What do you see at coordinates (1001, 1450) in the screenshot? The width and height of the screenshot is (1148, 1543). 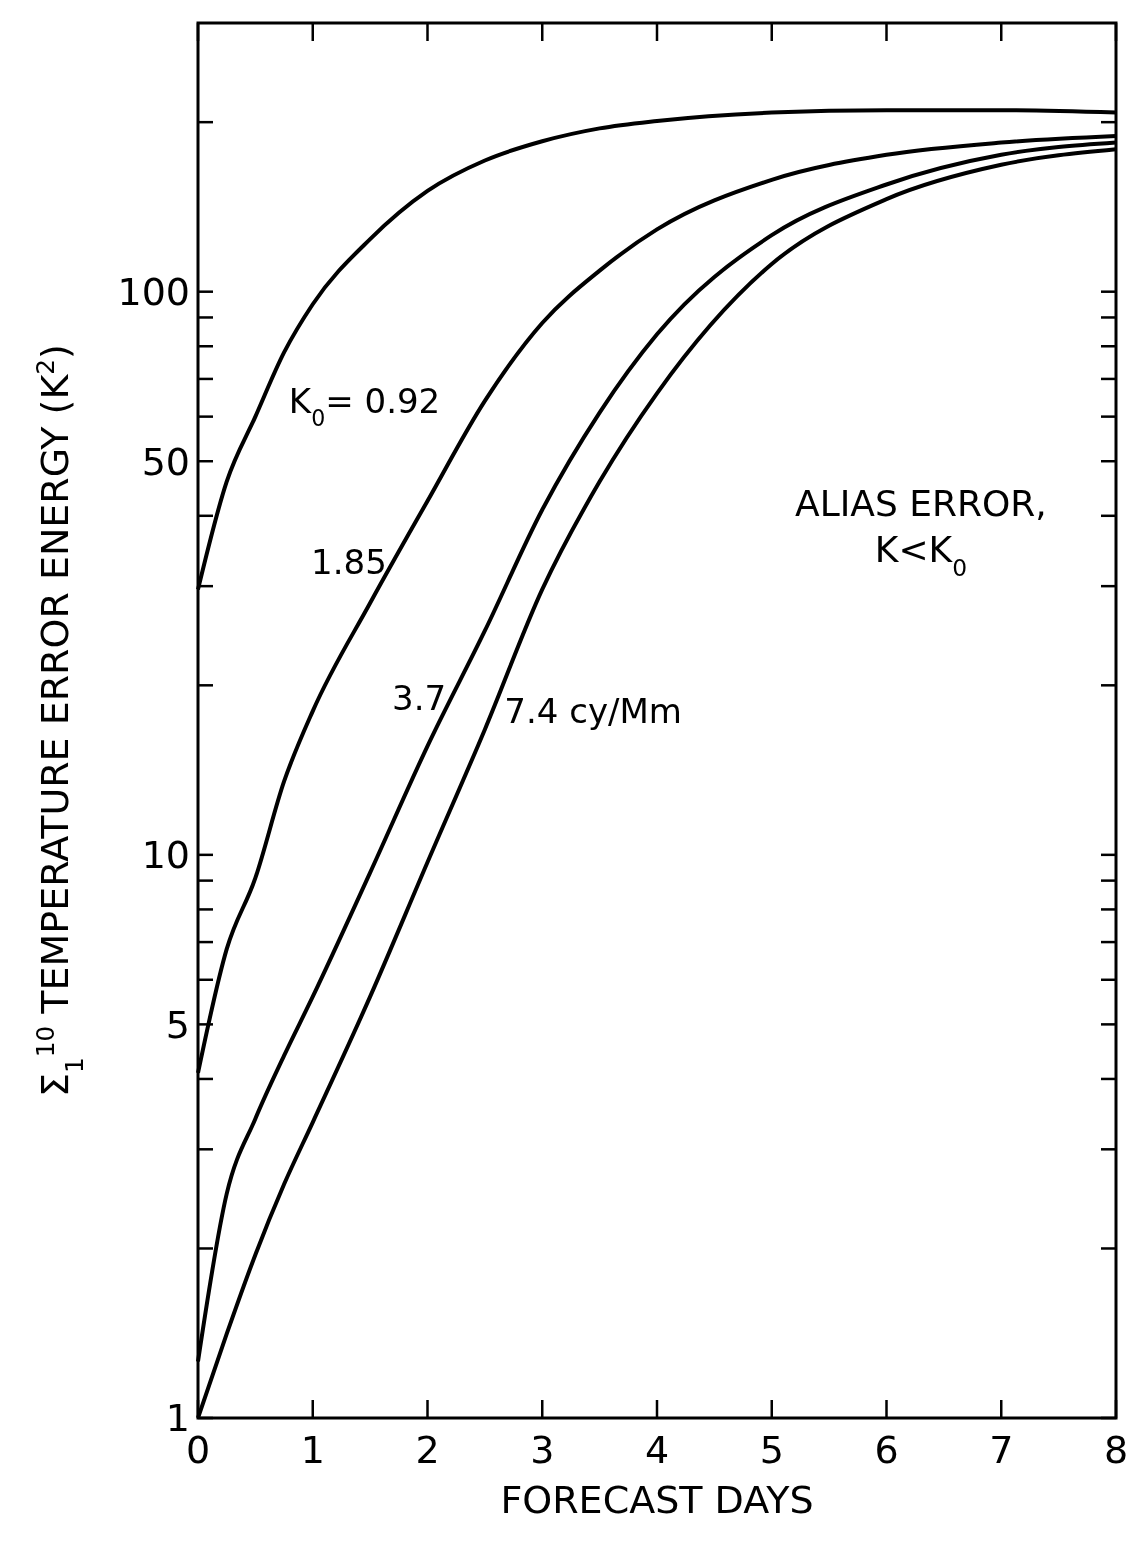 I see `x-tick-label: 7` at bounding box center [1001, 1450].